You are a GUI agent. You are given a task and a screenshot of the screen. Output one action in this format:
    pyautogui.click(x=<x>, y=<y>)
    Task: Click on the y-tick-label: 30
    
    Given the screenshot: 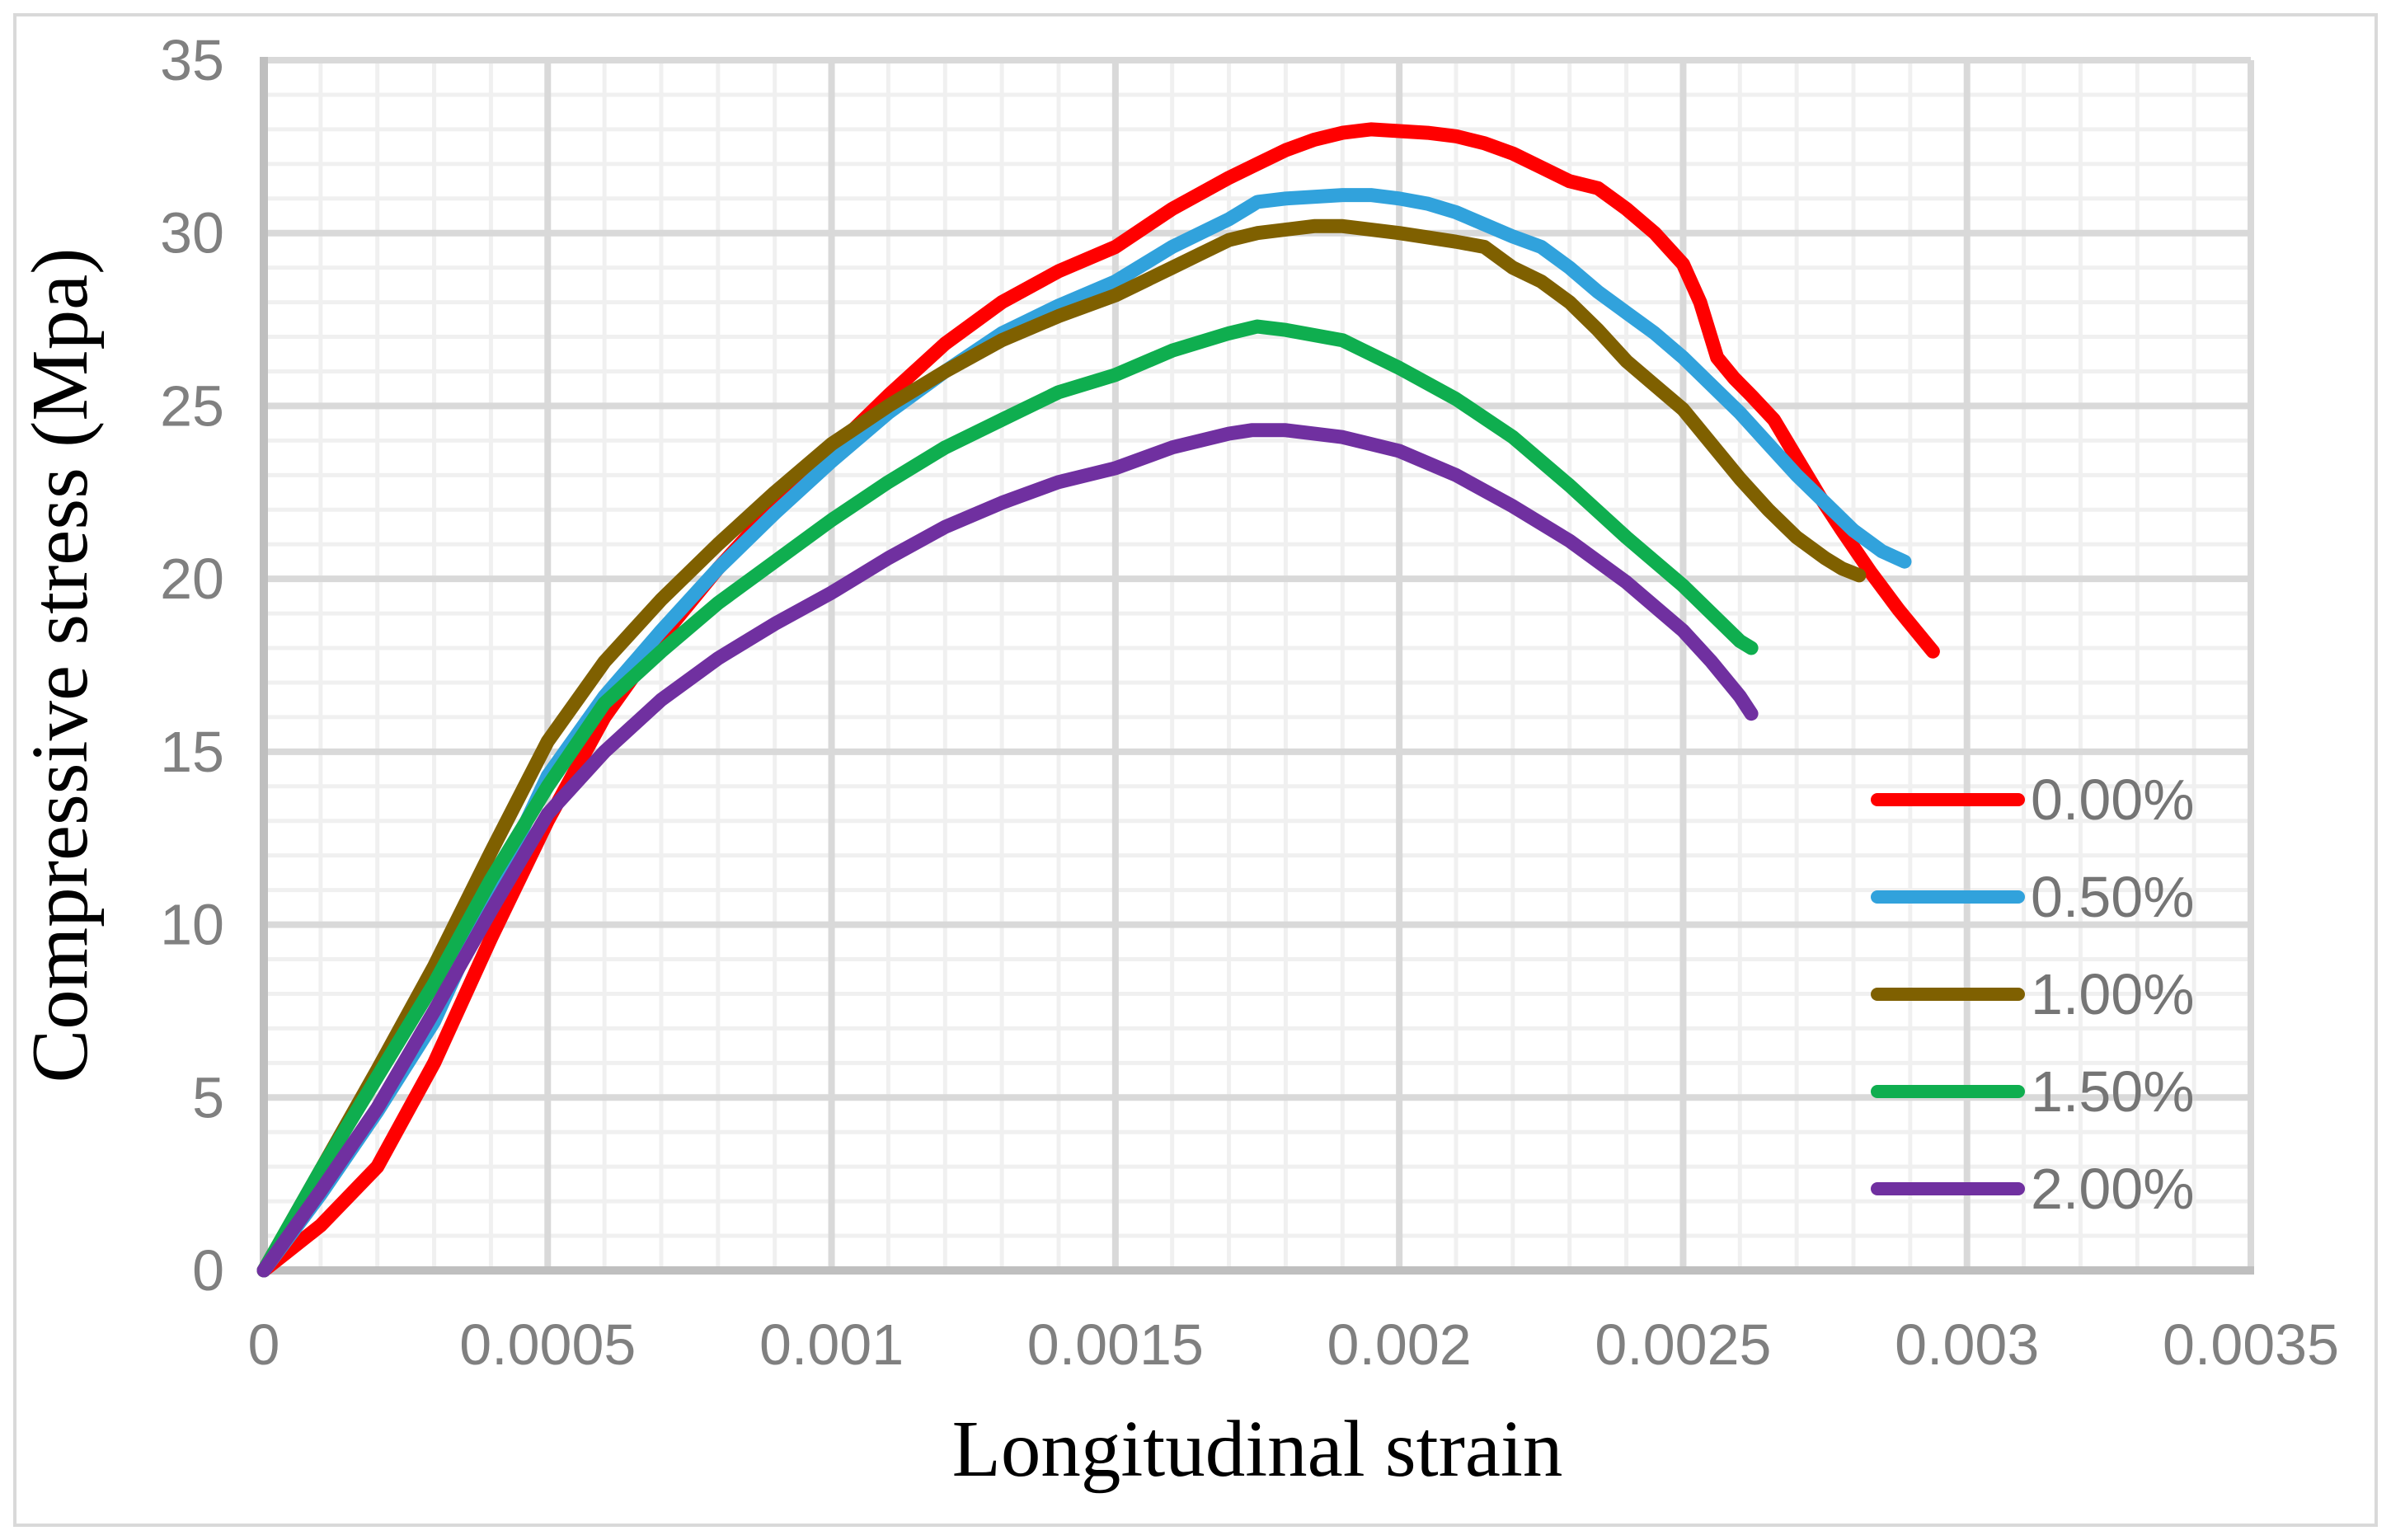 What is the action you would take?
    pyautogui.click(x=192, y=233)
    